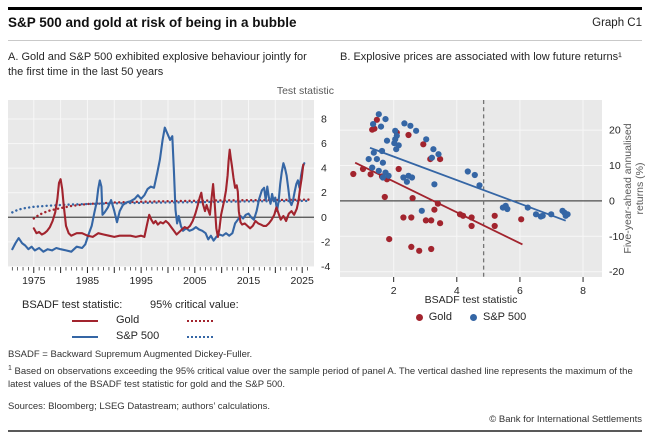 This screenshot has width=650, height=448. What do you see at coordinates (85, 321) in the screenshot?
I see `legend-a-gold-line-swatch` at bounding box center [85, 321].